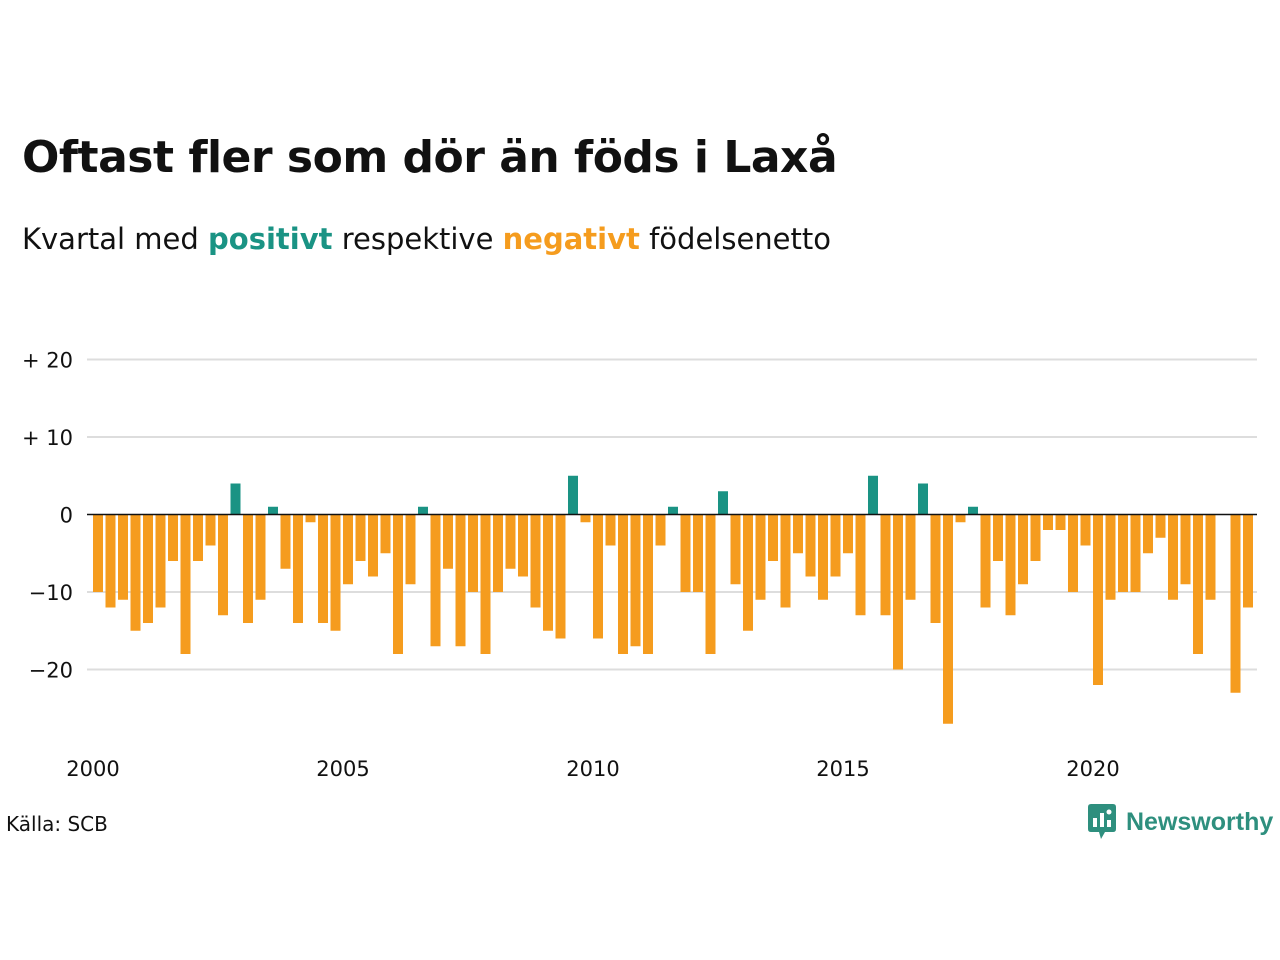 The image size is (1280, 960). Describe the element at coordinates (57, 824) in the screenshot. I see `source-note: Källa: SCB` at that location.